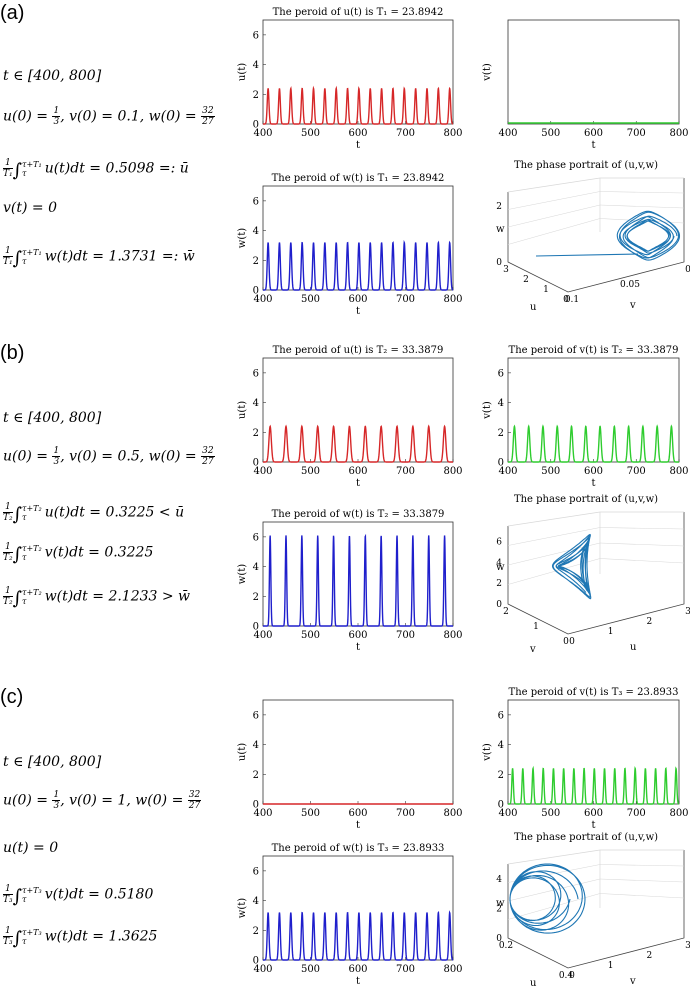 This screenshot has width=690, height=1002. What do you see at coordinates (500, 567) in the screenshot?
I see `z-axis-label: w` at bounding box center [500, 567].